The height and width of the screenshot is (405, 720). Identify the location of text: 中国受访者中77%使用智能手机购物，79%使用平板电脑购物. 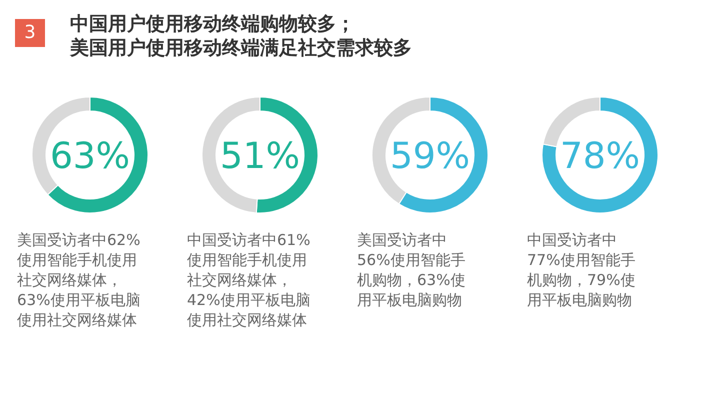
(581, 270).